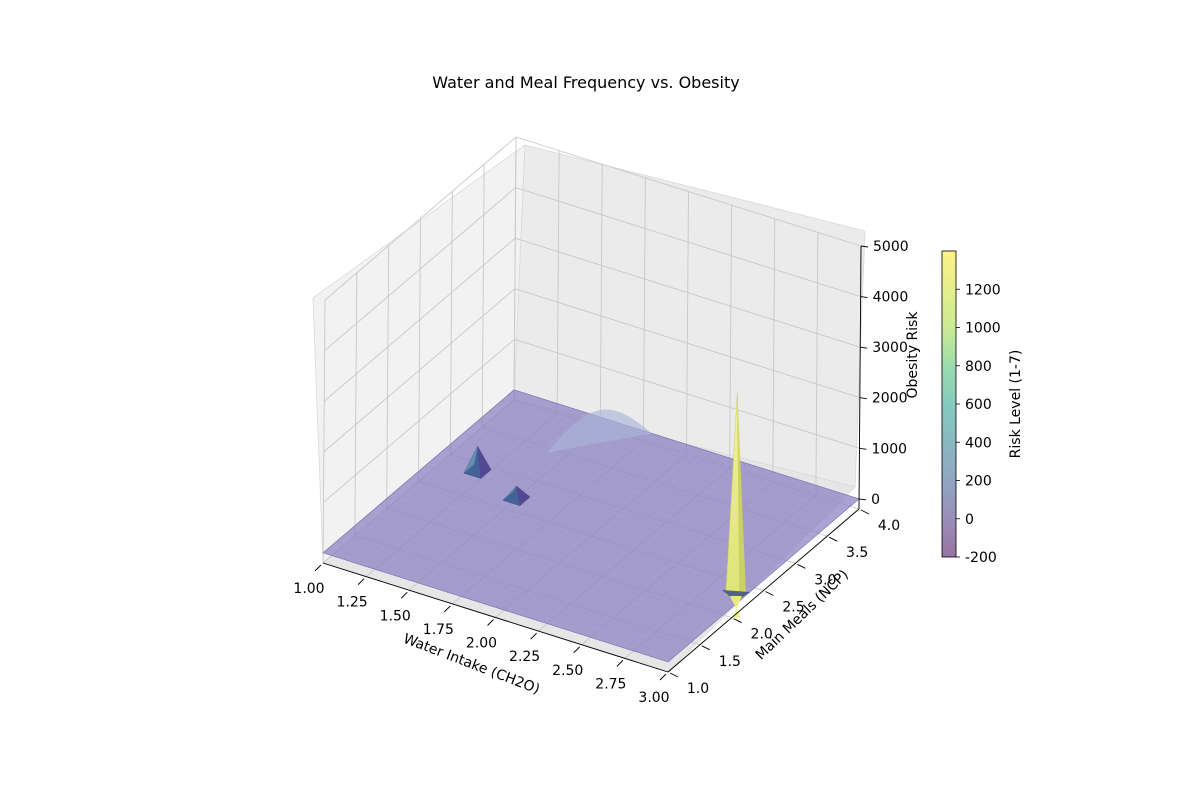  Describe the element at coordinates (889, 449) in the screenshot. I see `z-tick-label: 1000` at that location.